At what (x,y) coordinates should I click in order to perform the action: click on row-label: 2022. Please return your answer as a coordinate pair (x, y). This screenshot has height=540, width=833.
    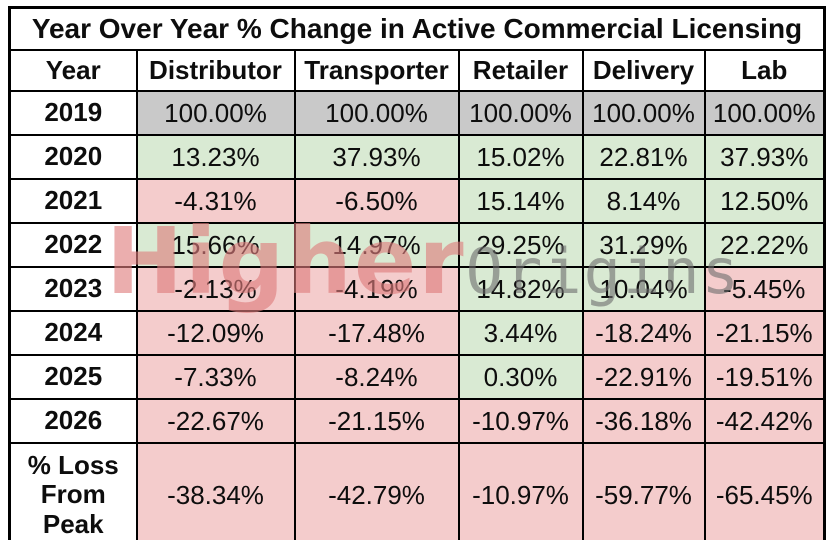
    Looking at the image, I should click on (73, 245).